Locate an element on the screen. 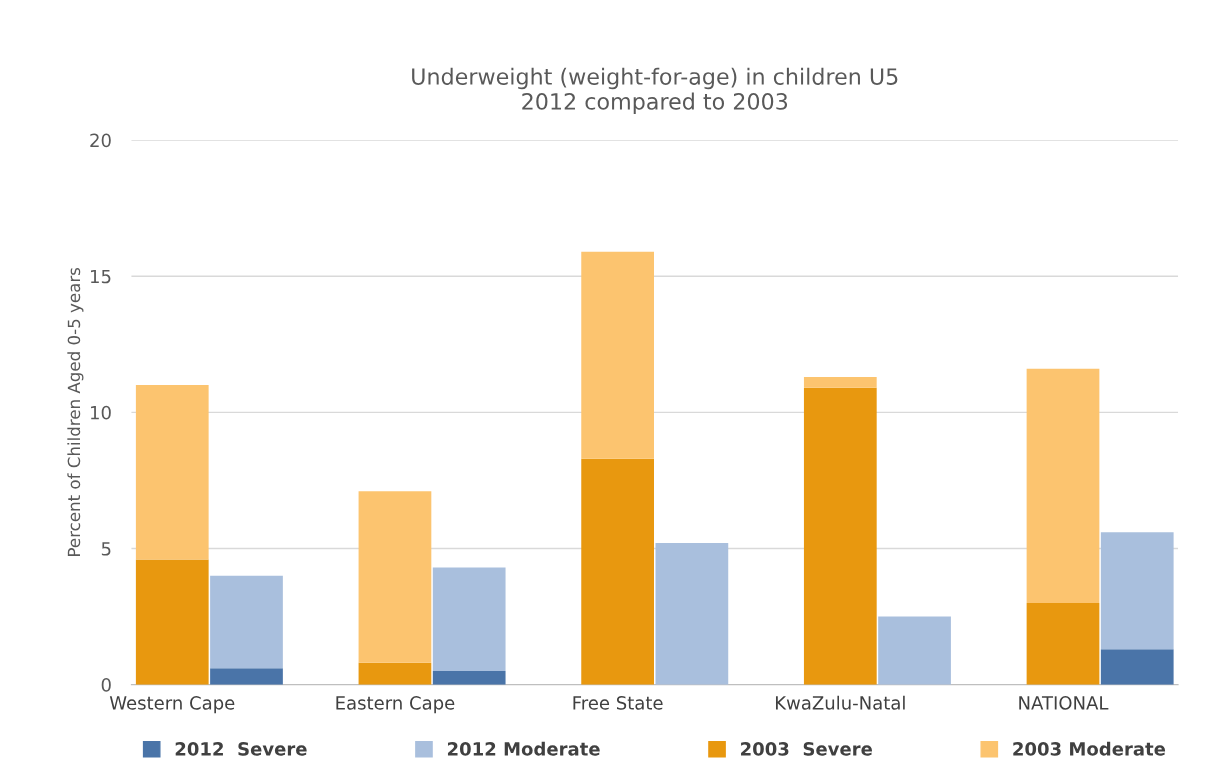 This screenshot has height=778, width=1217. legend-label: 2003 Severe is located at coordinates (806, 749).